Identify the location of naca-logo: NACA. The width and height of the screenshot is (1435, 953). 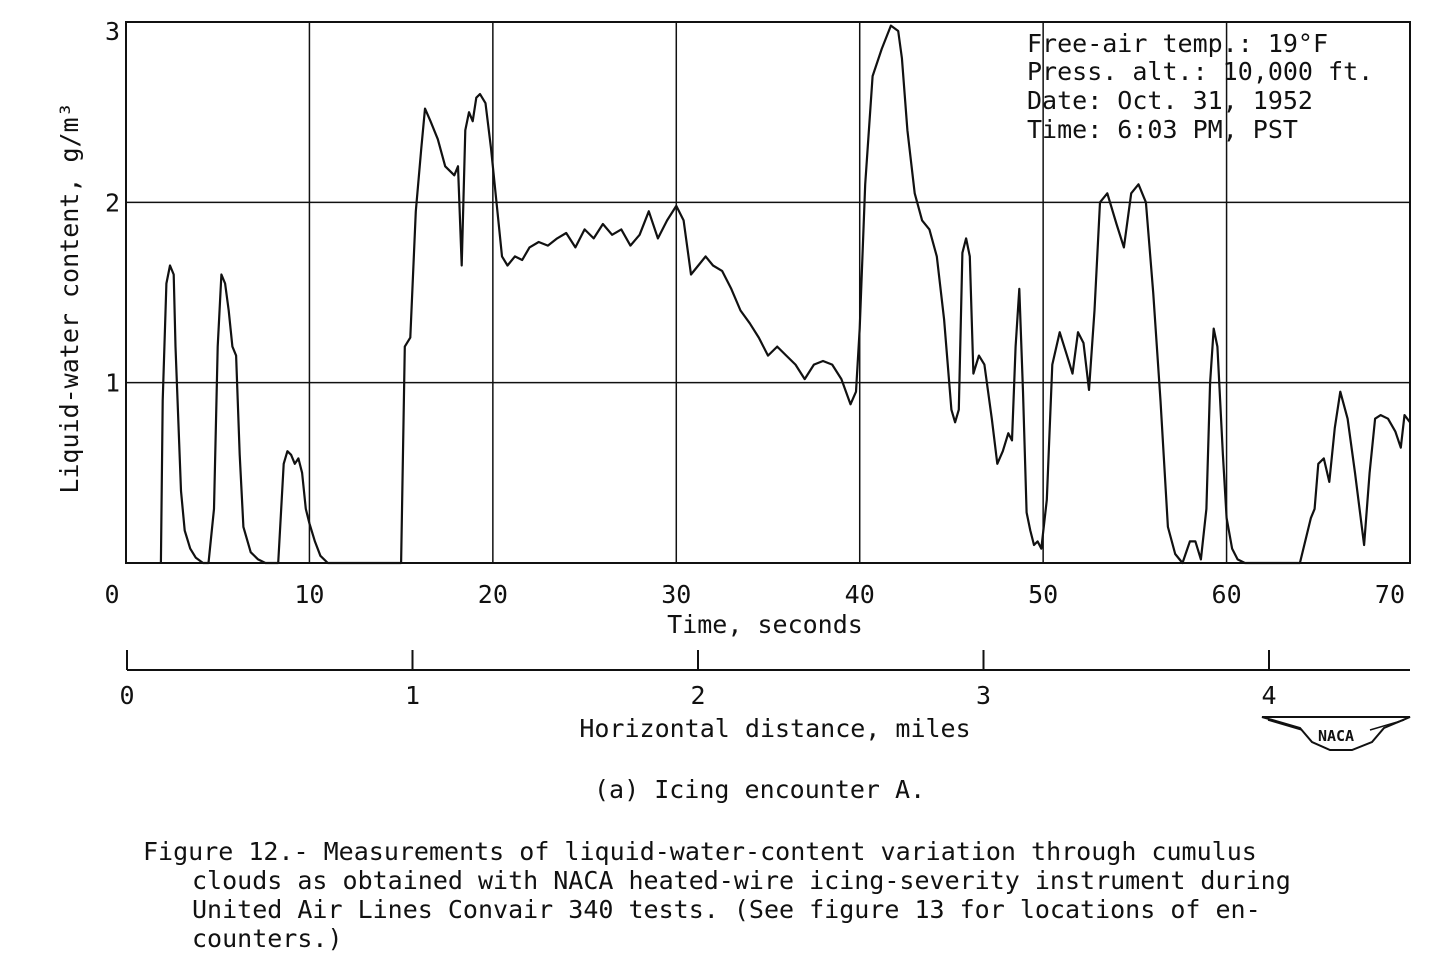
(1336, 733).